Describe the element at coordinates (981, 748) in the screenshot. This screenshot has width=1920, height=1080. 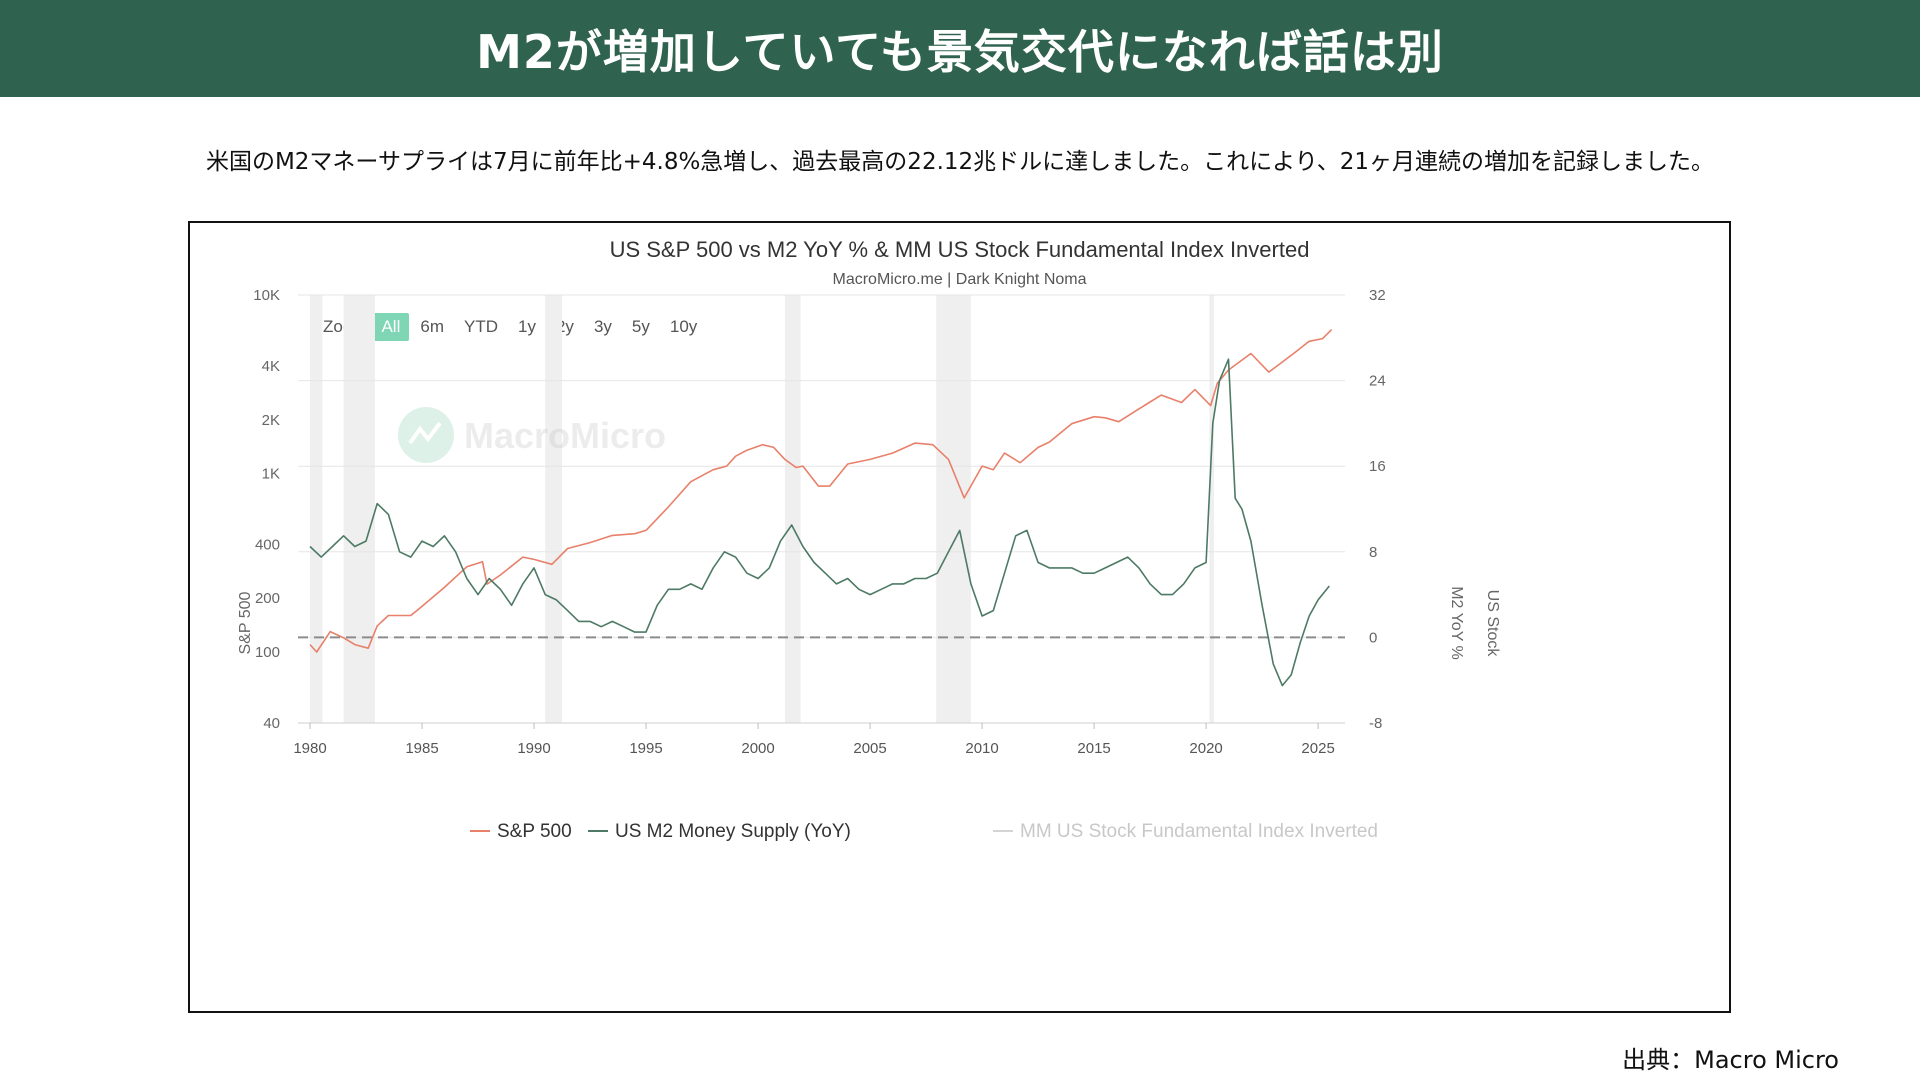
I see `x-tick-label: 2010` at that location.